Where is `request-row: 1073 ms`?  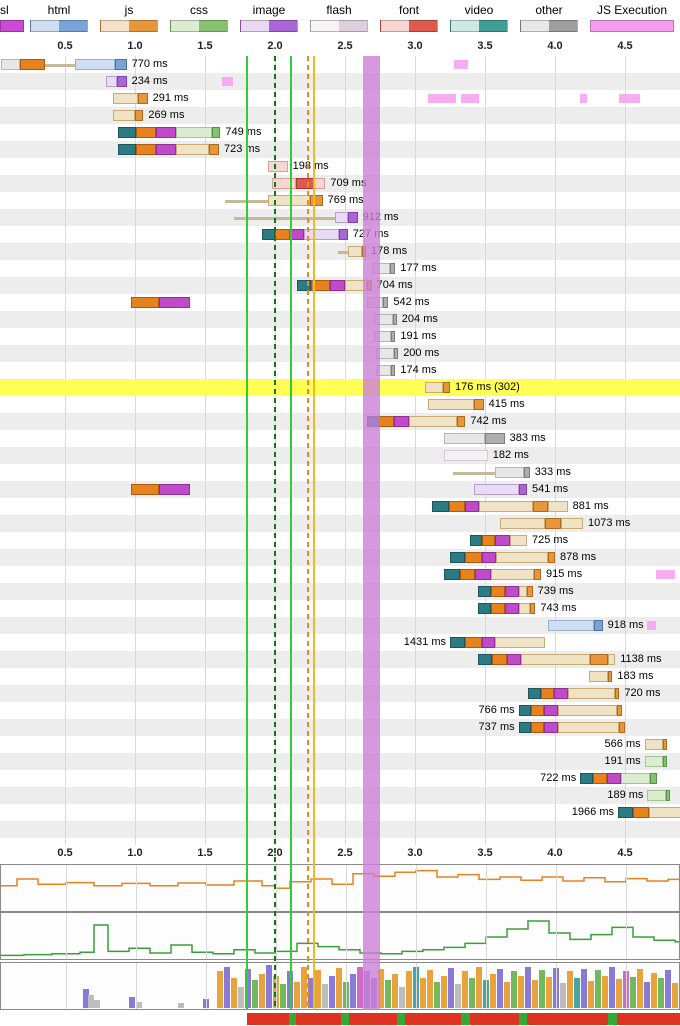
request-row: 1073 ms is located at coordinates (340, 523).